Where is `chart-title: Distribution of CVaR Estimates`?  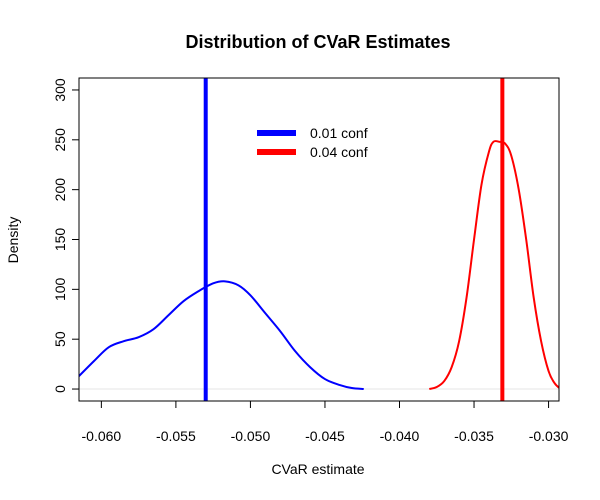 chart-title: Distribution of CVaR Estimates is located at coordinates (317, 42).